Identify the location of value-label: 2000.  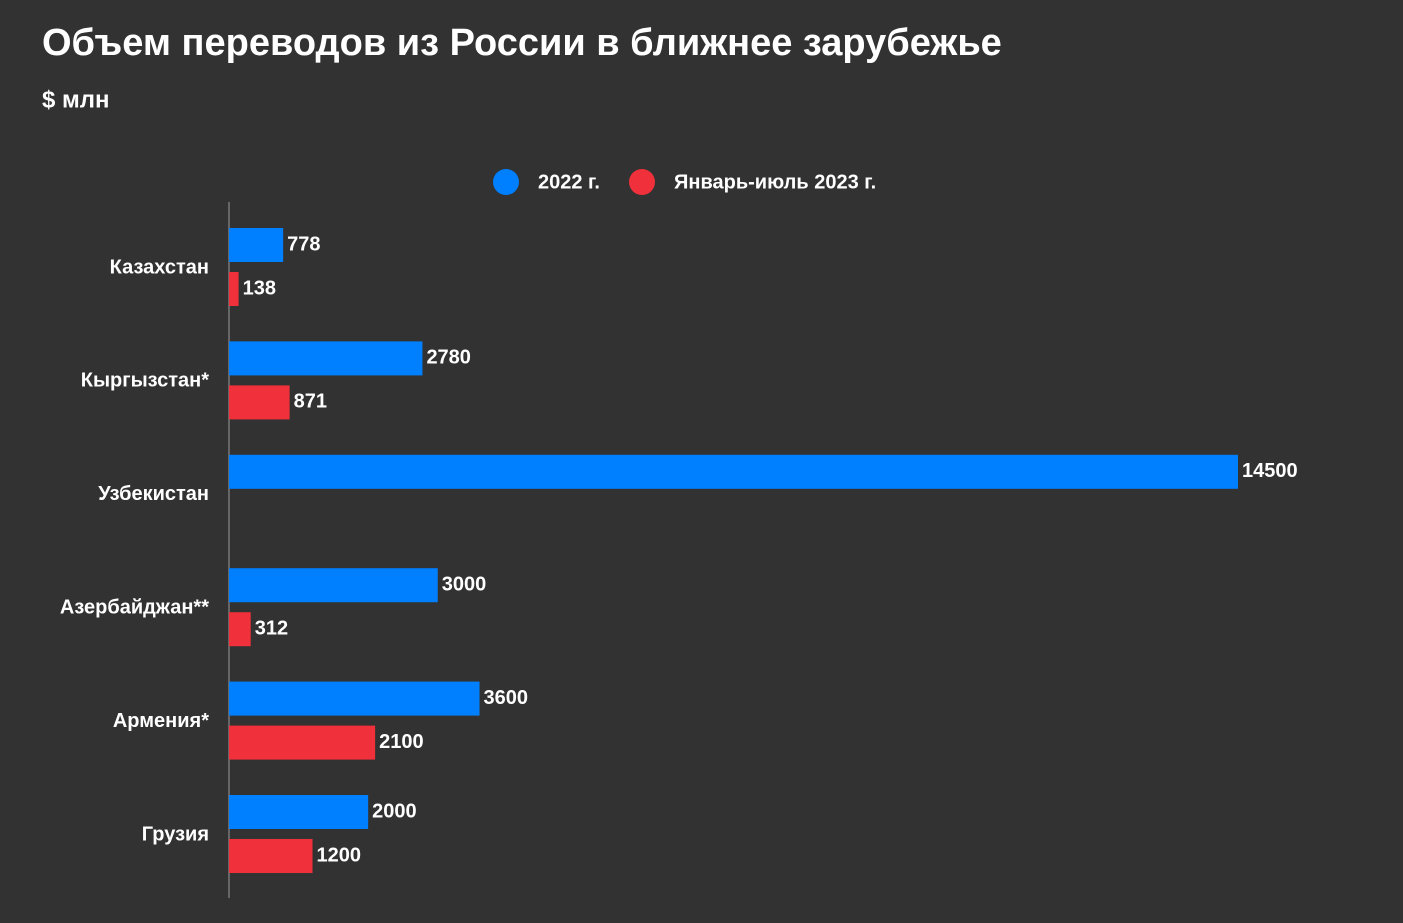
(394, 811).